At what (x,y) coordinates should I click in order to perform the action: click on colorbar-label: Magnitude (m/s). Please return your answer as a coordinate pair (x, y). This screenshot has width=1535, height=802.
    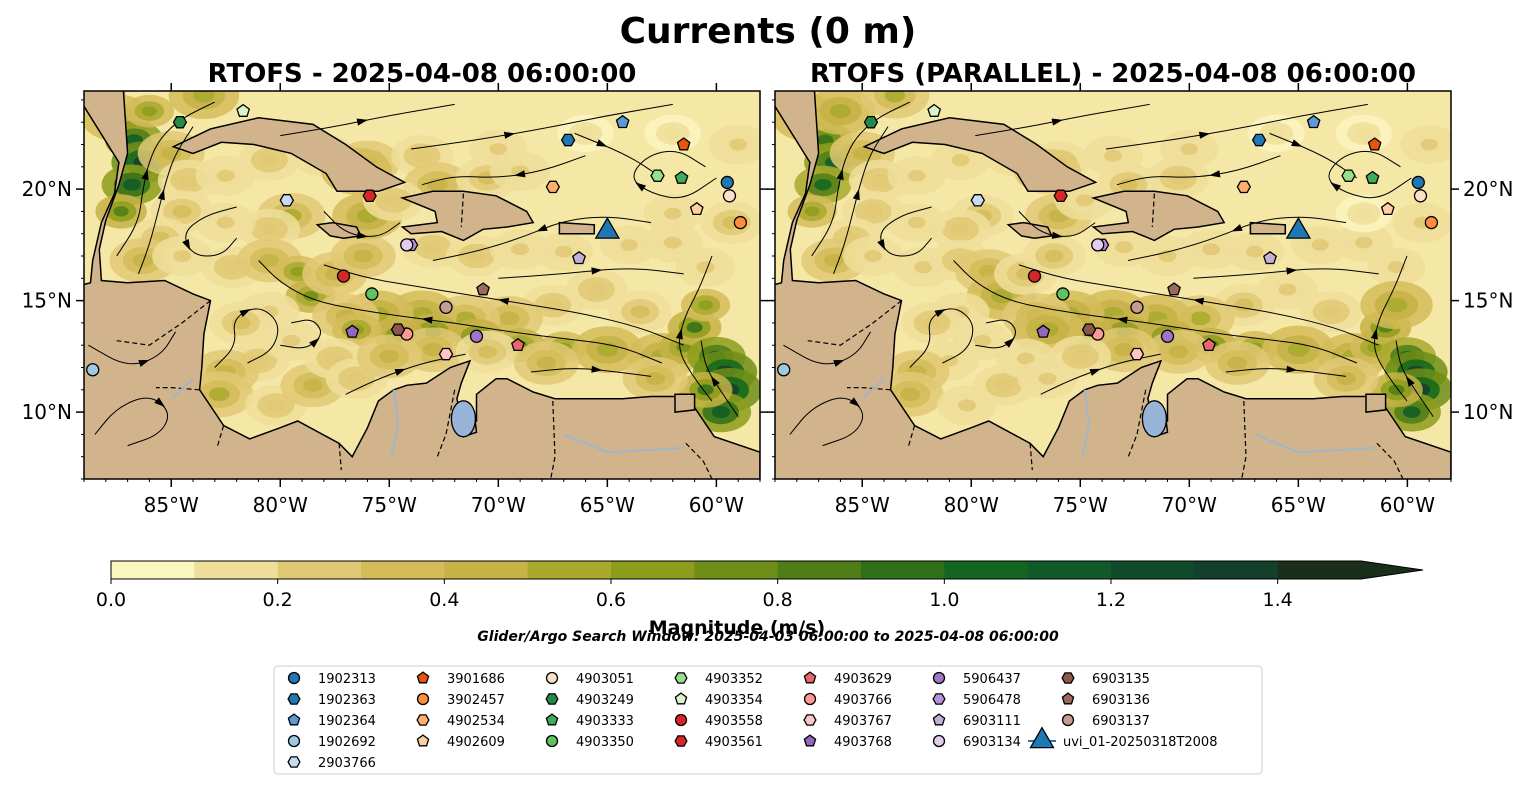
    Looking at the image, I should click on (737, 628).